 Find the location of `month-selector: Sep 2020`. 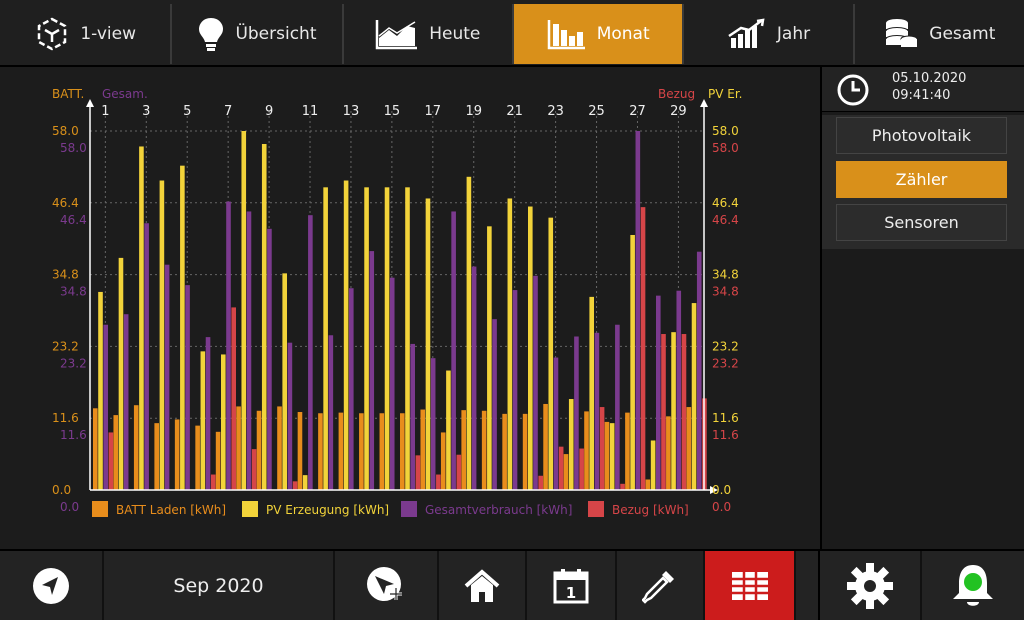

month-selector: Sep 2020 is located at coordinates (219, 585).